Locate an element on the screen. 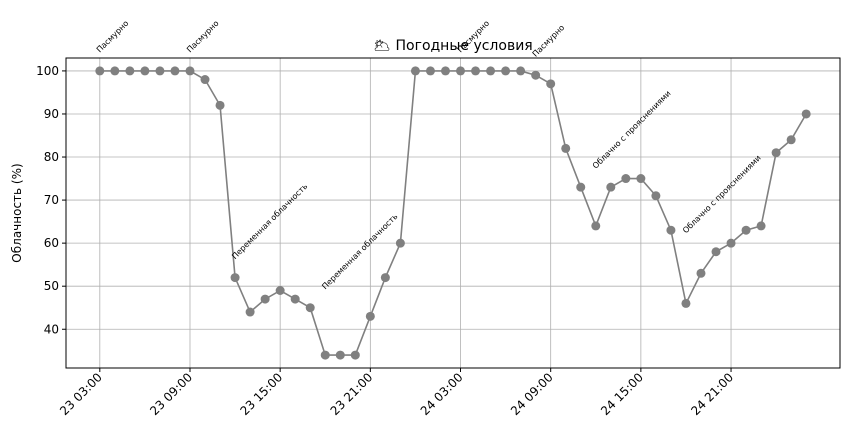 The image size is (850, 439). y-tick-label: 40 is located at coordinates (51, 329).